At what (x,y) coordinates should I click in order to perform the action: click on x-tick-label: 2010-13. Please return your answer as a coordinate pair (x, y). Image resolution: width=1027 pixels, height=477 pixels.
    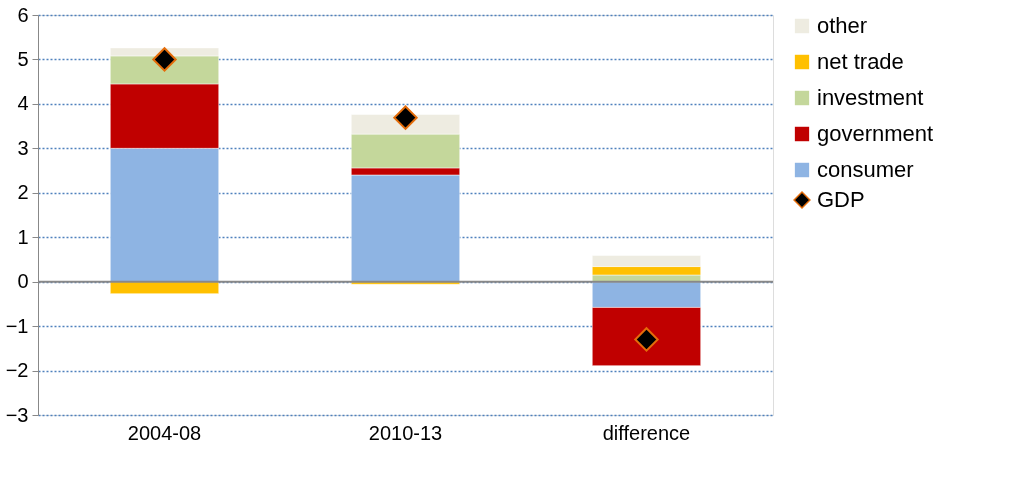
    Looking at the image, I should click on (405, 432).